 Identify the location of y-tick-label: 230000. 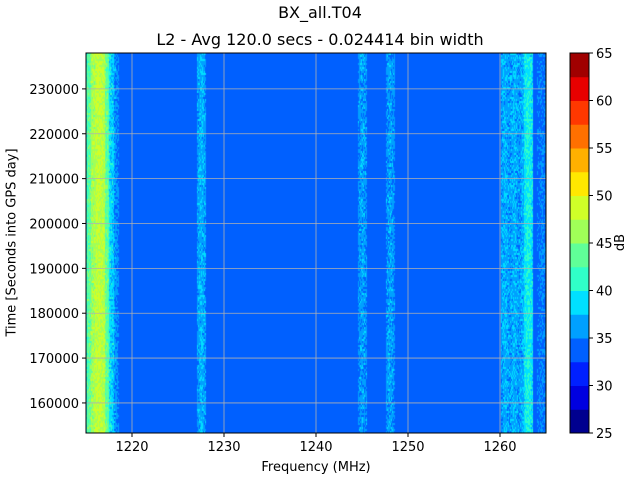
(54, 90).